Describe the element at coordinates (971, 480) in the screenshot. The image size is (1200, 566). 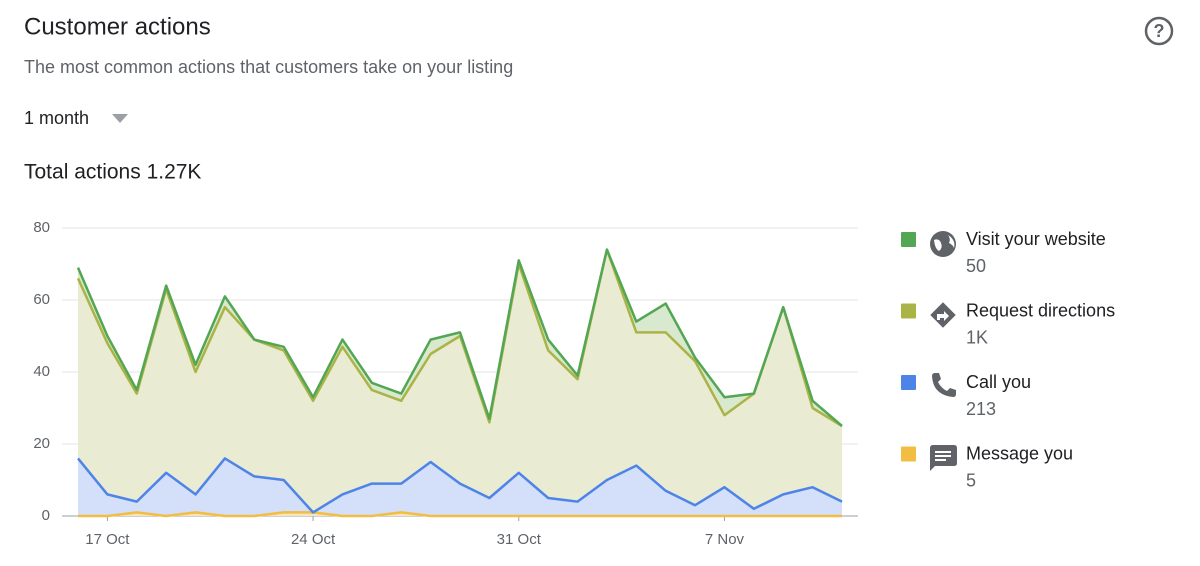
I see `legend-total: 5` at that location.